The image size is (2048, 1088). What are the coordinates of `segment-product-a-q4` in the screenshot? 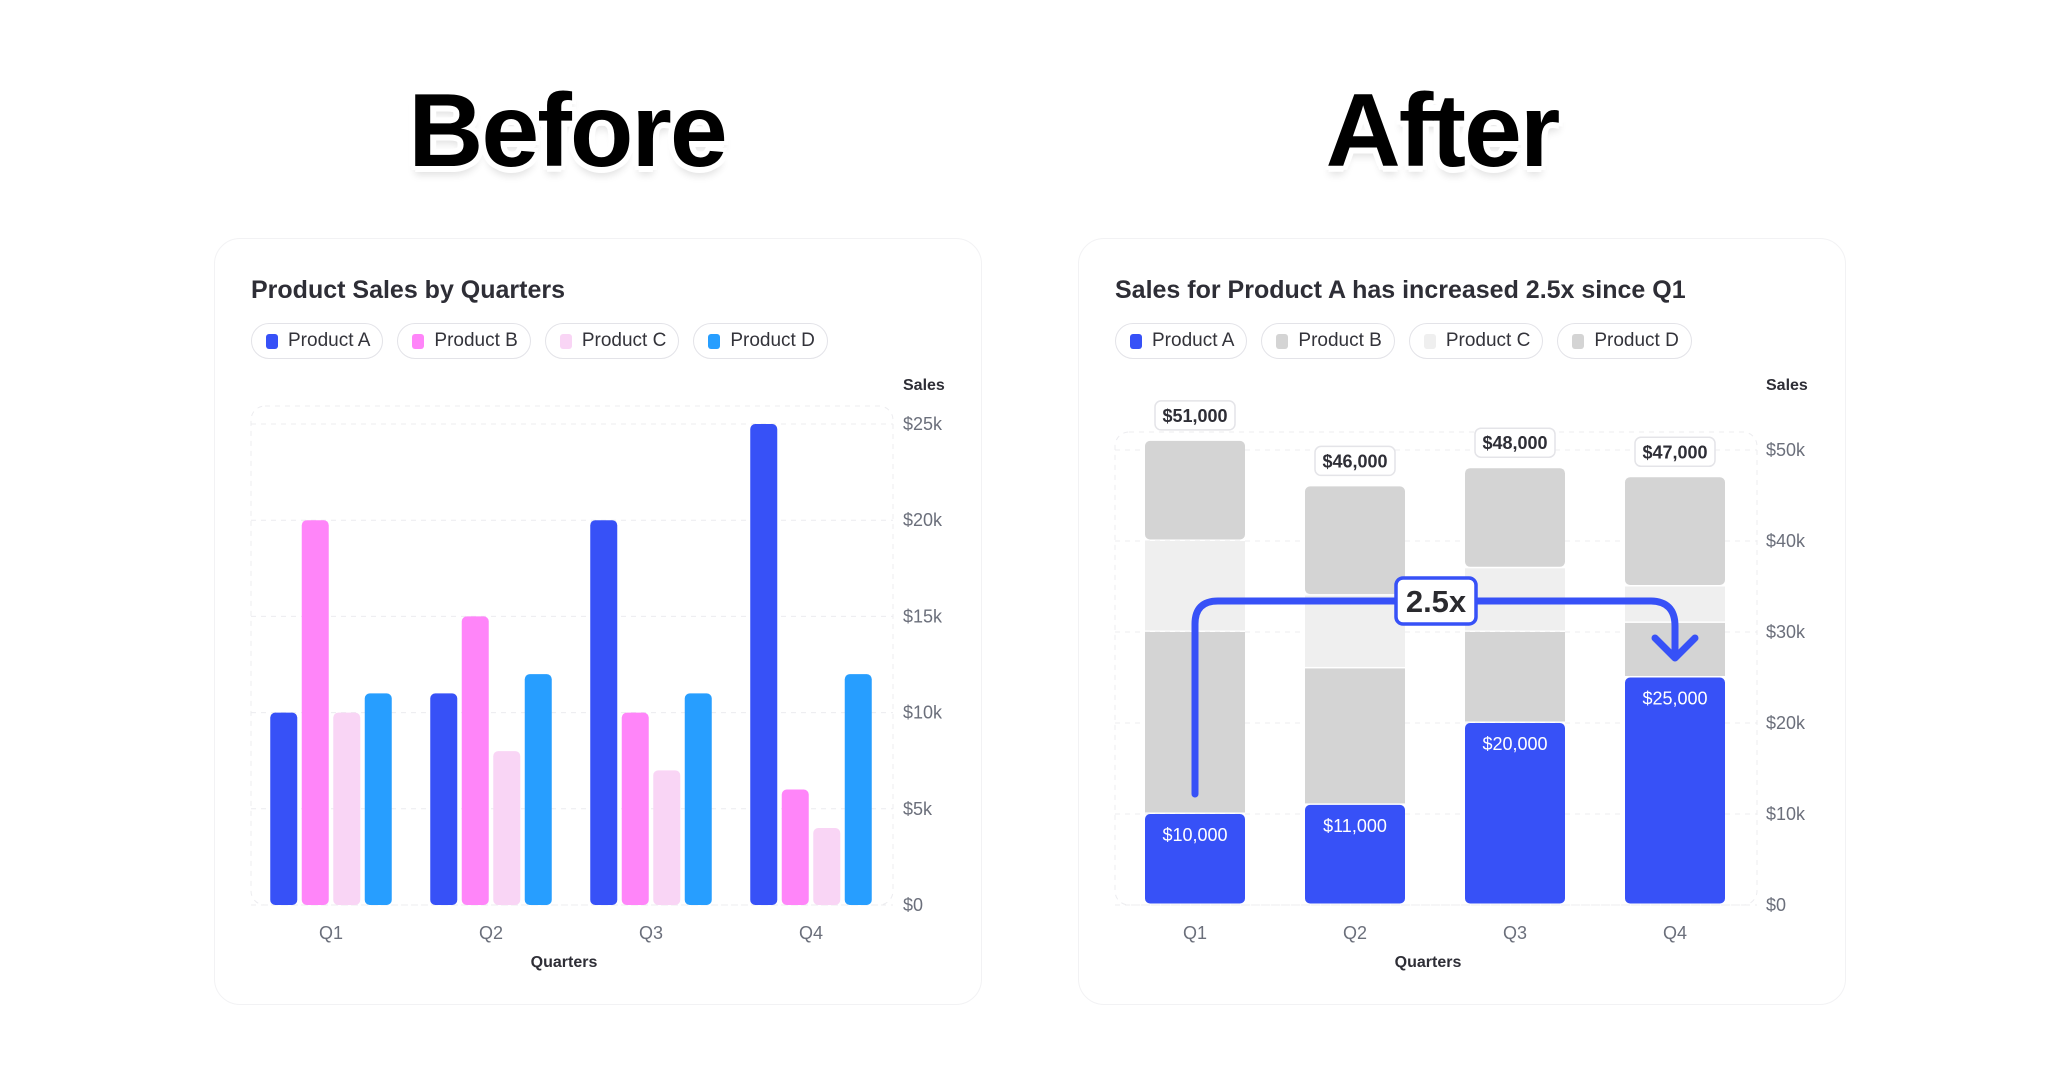 It's located at (1675, 790).